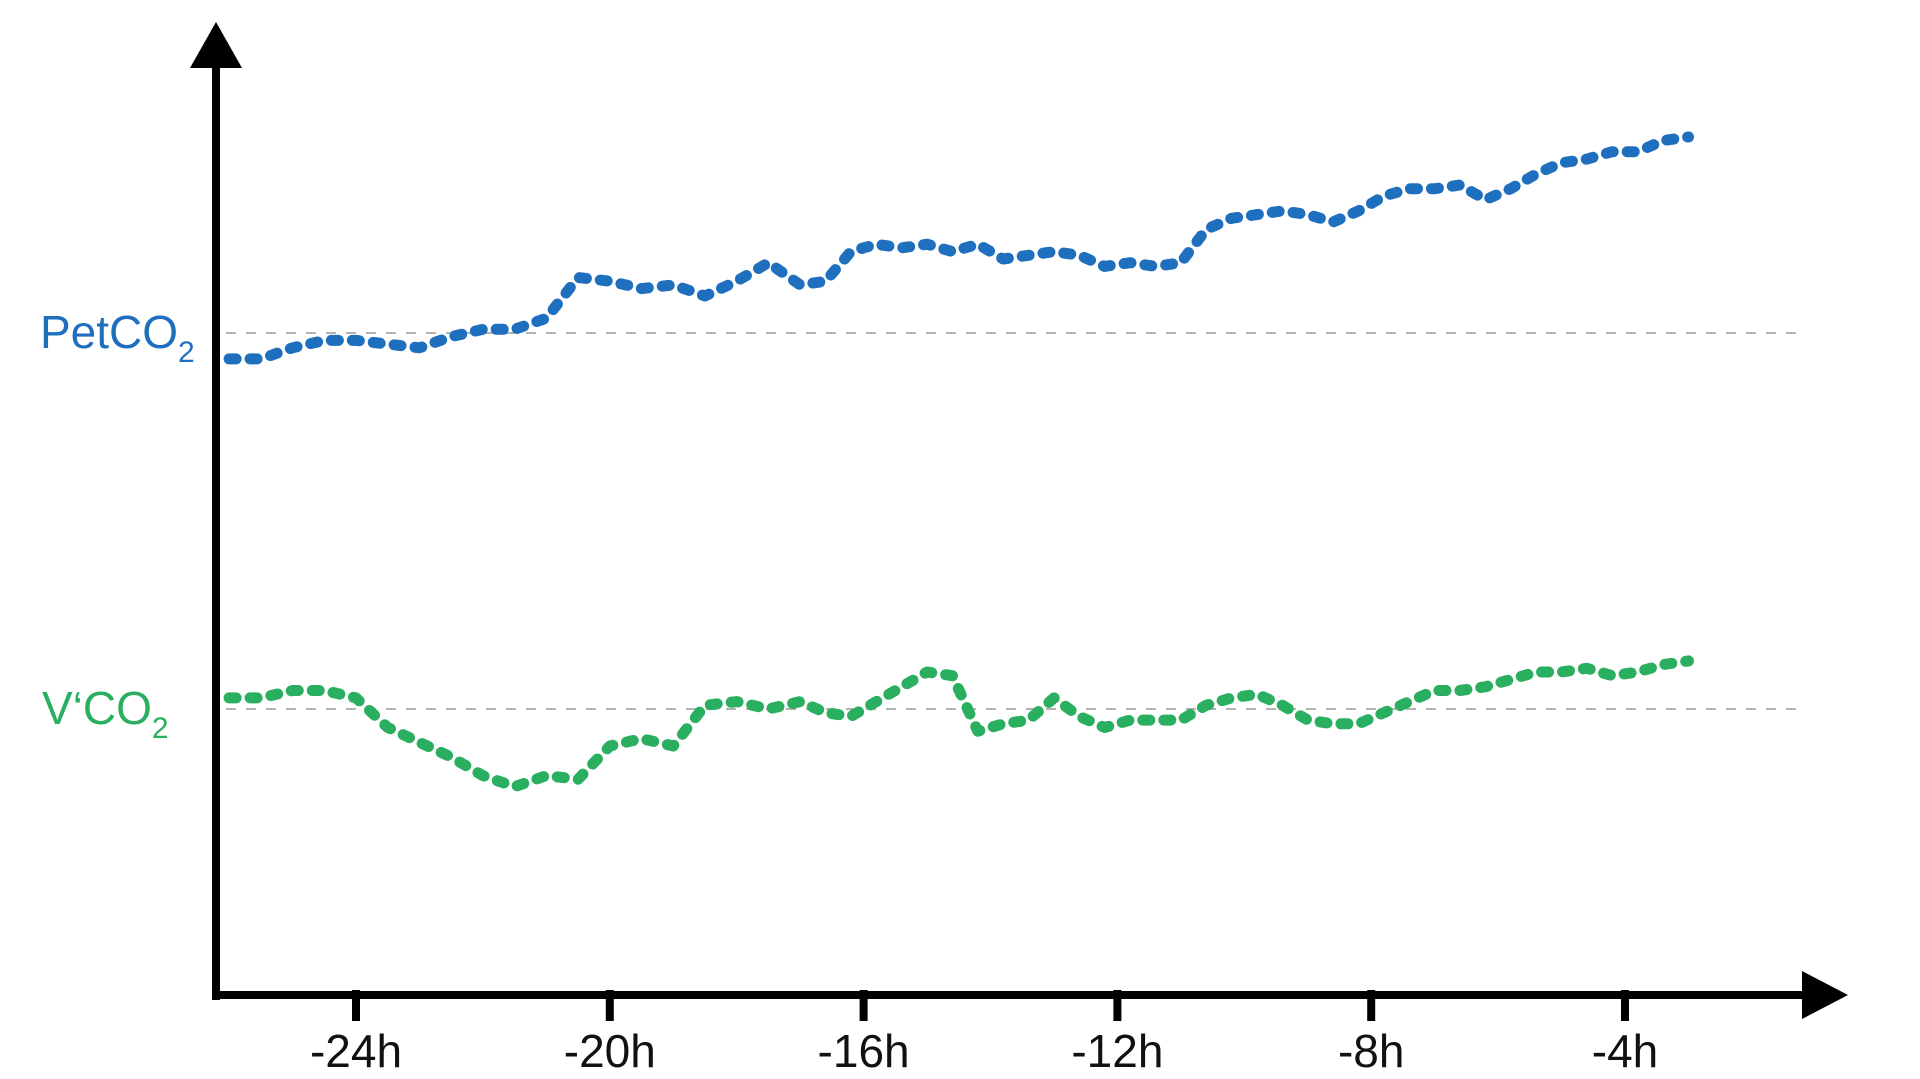  I want to click on series-label-vco2: V‘CO2, so click(105, 713).